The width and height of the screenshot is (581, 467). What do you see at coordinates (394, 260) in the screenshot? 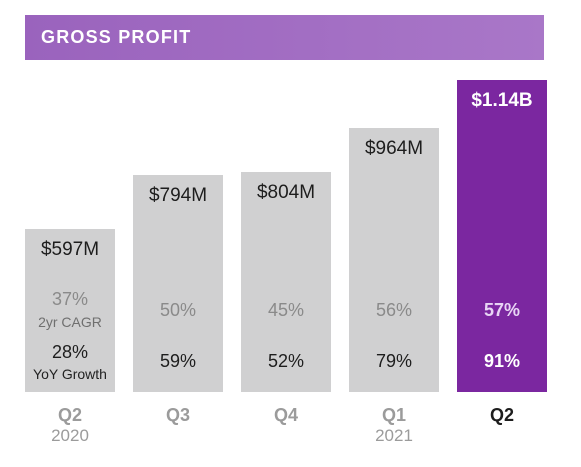
I see `bar-q1-2021-3: $964M 56% 79%` at bounding box center [394, 260].